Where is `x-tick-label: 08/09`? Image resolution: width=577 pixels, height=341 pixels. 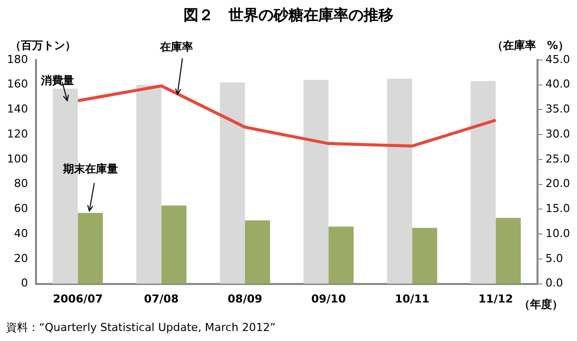
x-tick-label: 08/09 is located at coordinates (245, 299).